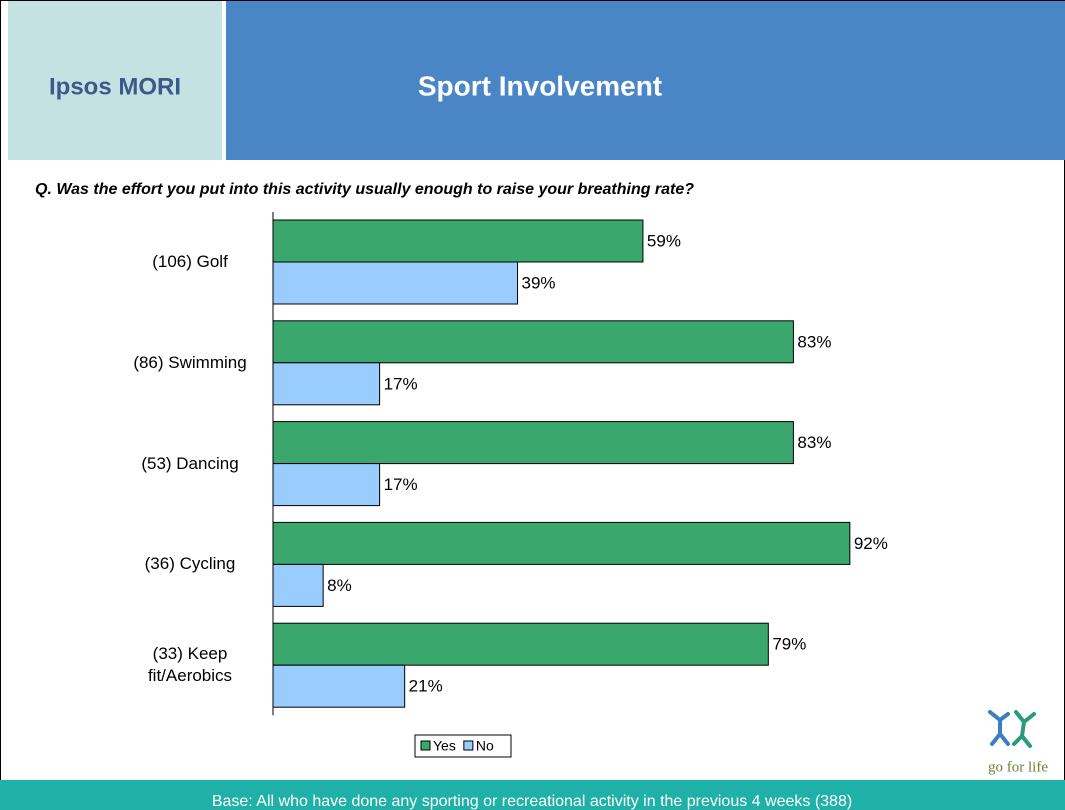  Describe the element at coordinates (540, 85) in the screenshot. I see `chart-title: Sport Involvement` at that location.